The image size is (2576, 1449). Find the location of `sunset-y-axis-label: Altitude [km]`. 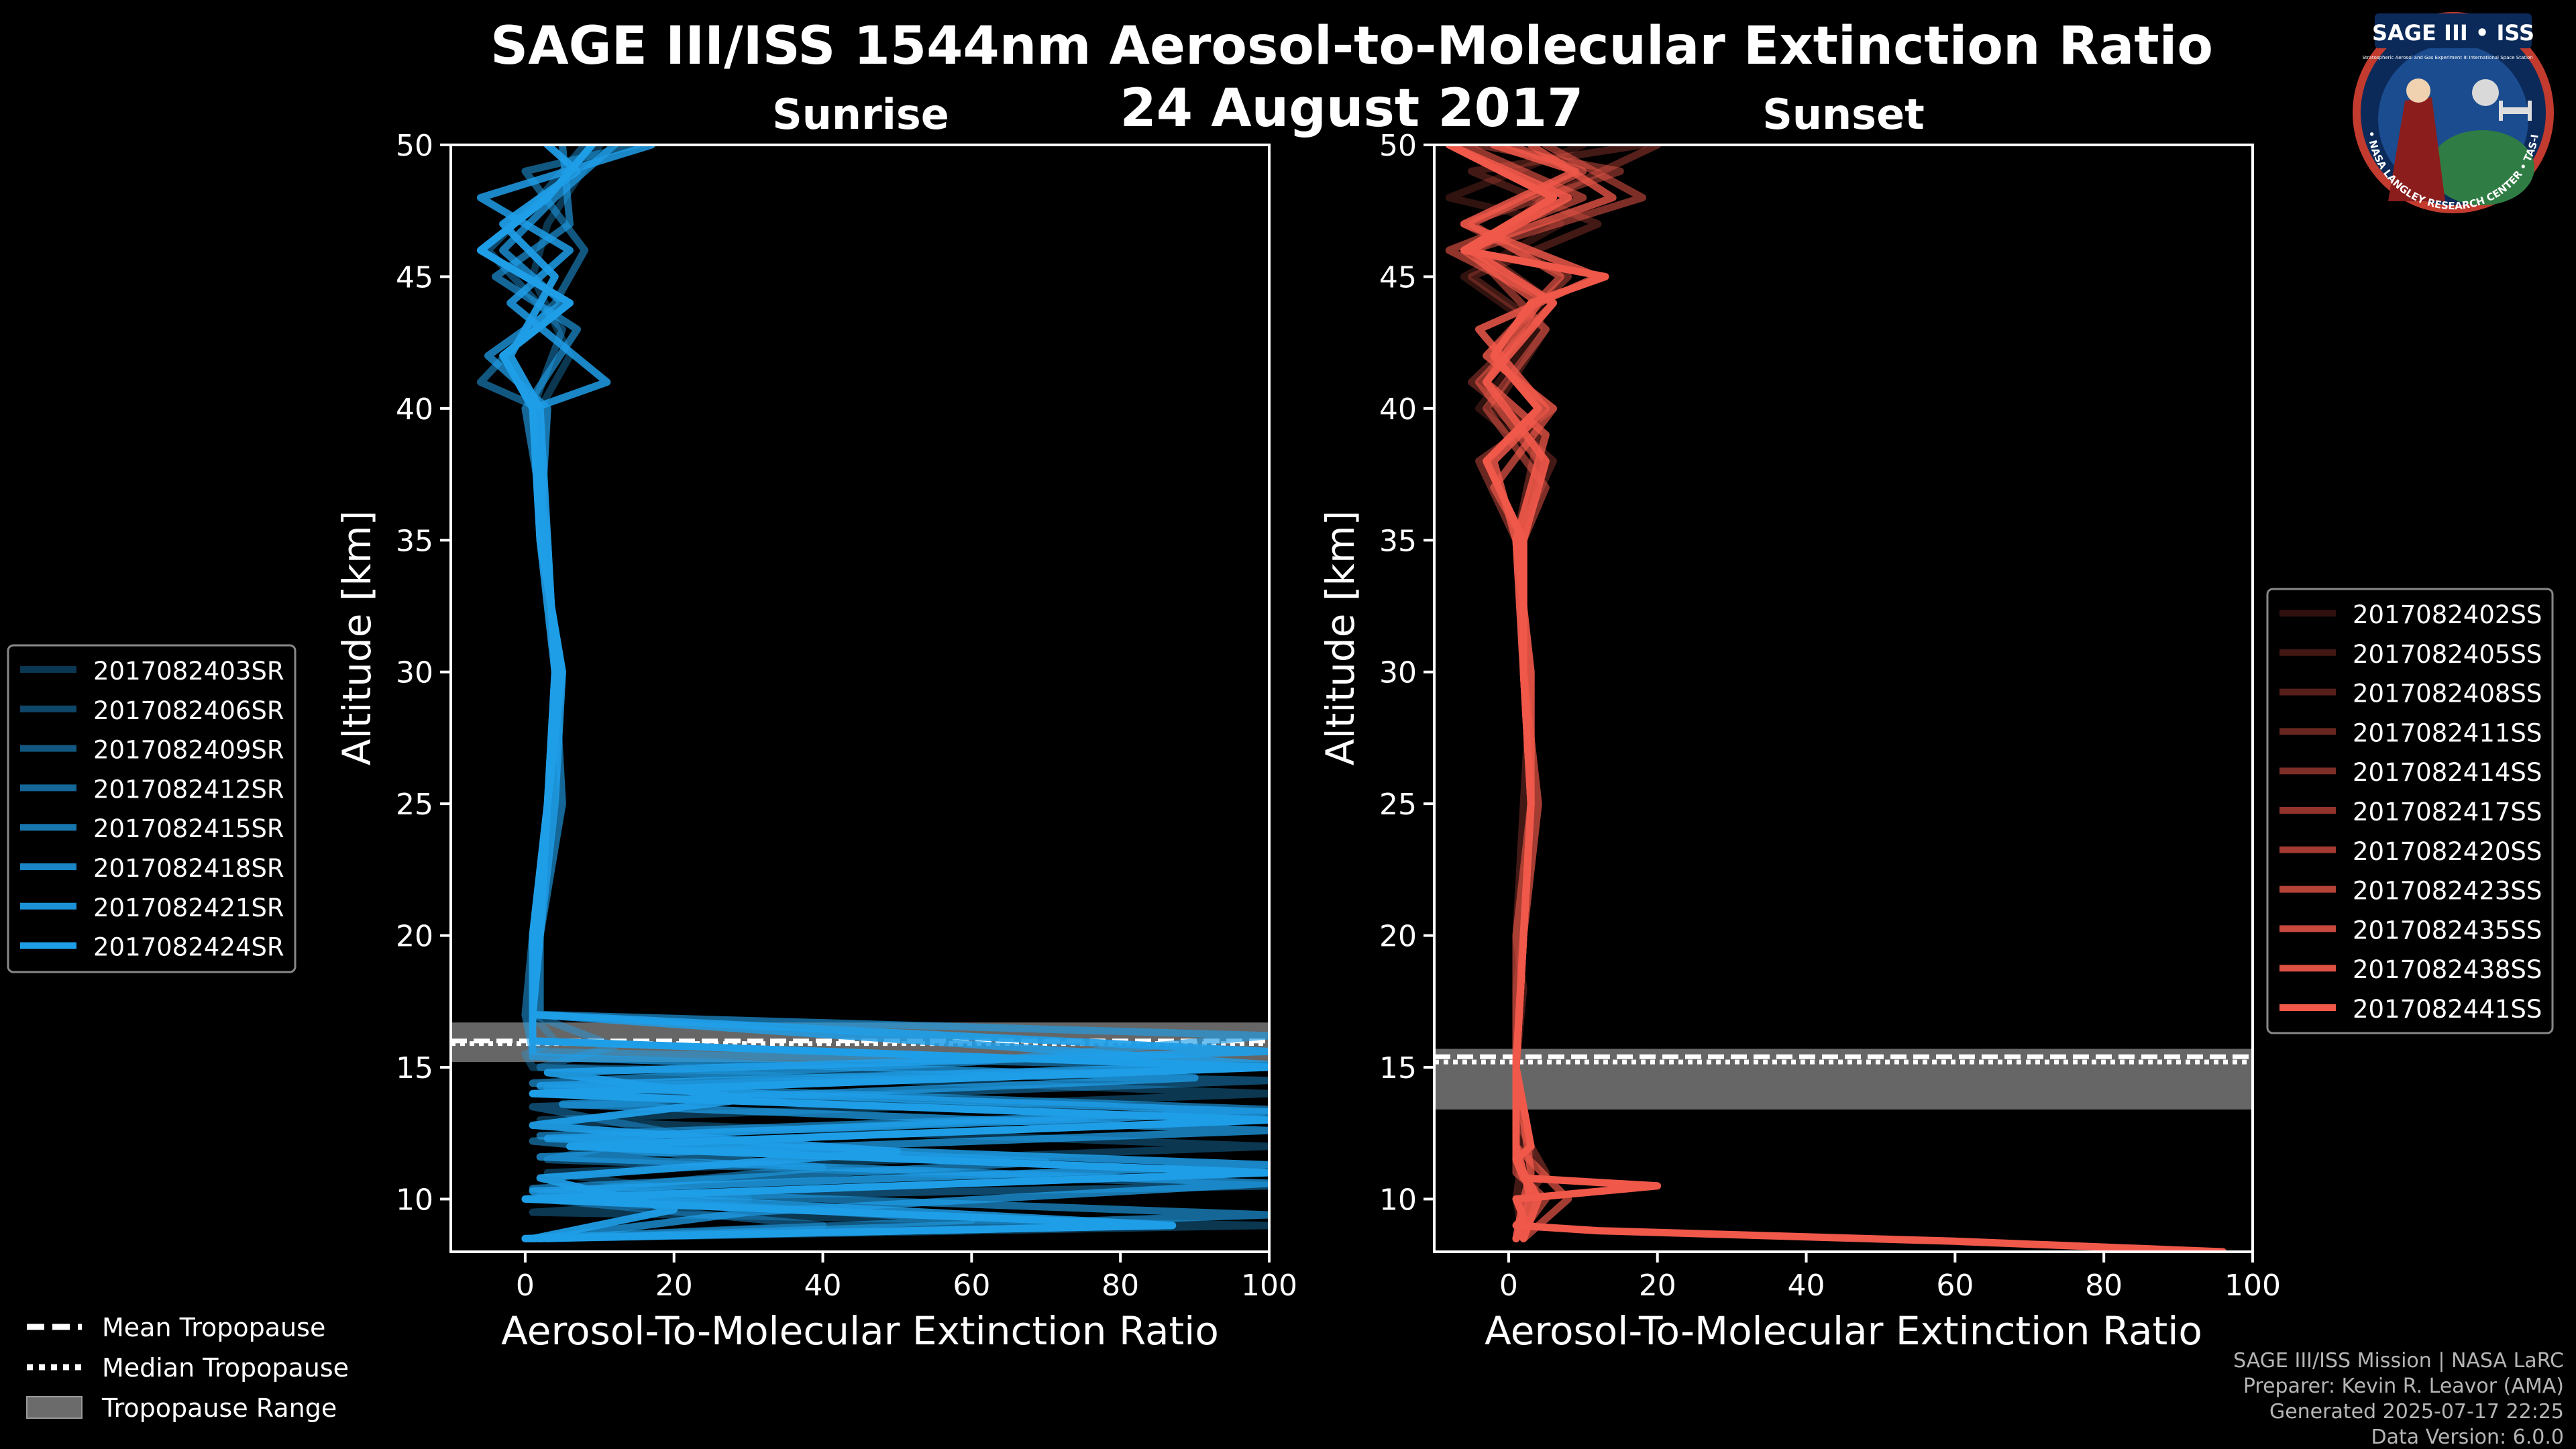

sunset-y-axis-label: Altitude [km] is located at coordinates (1340, 638).